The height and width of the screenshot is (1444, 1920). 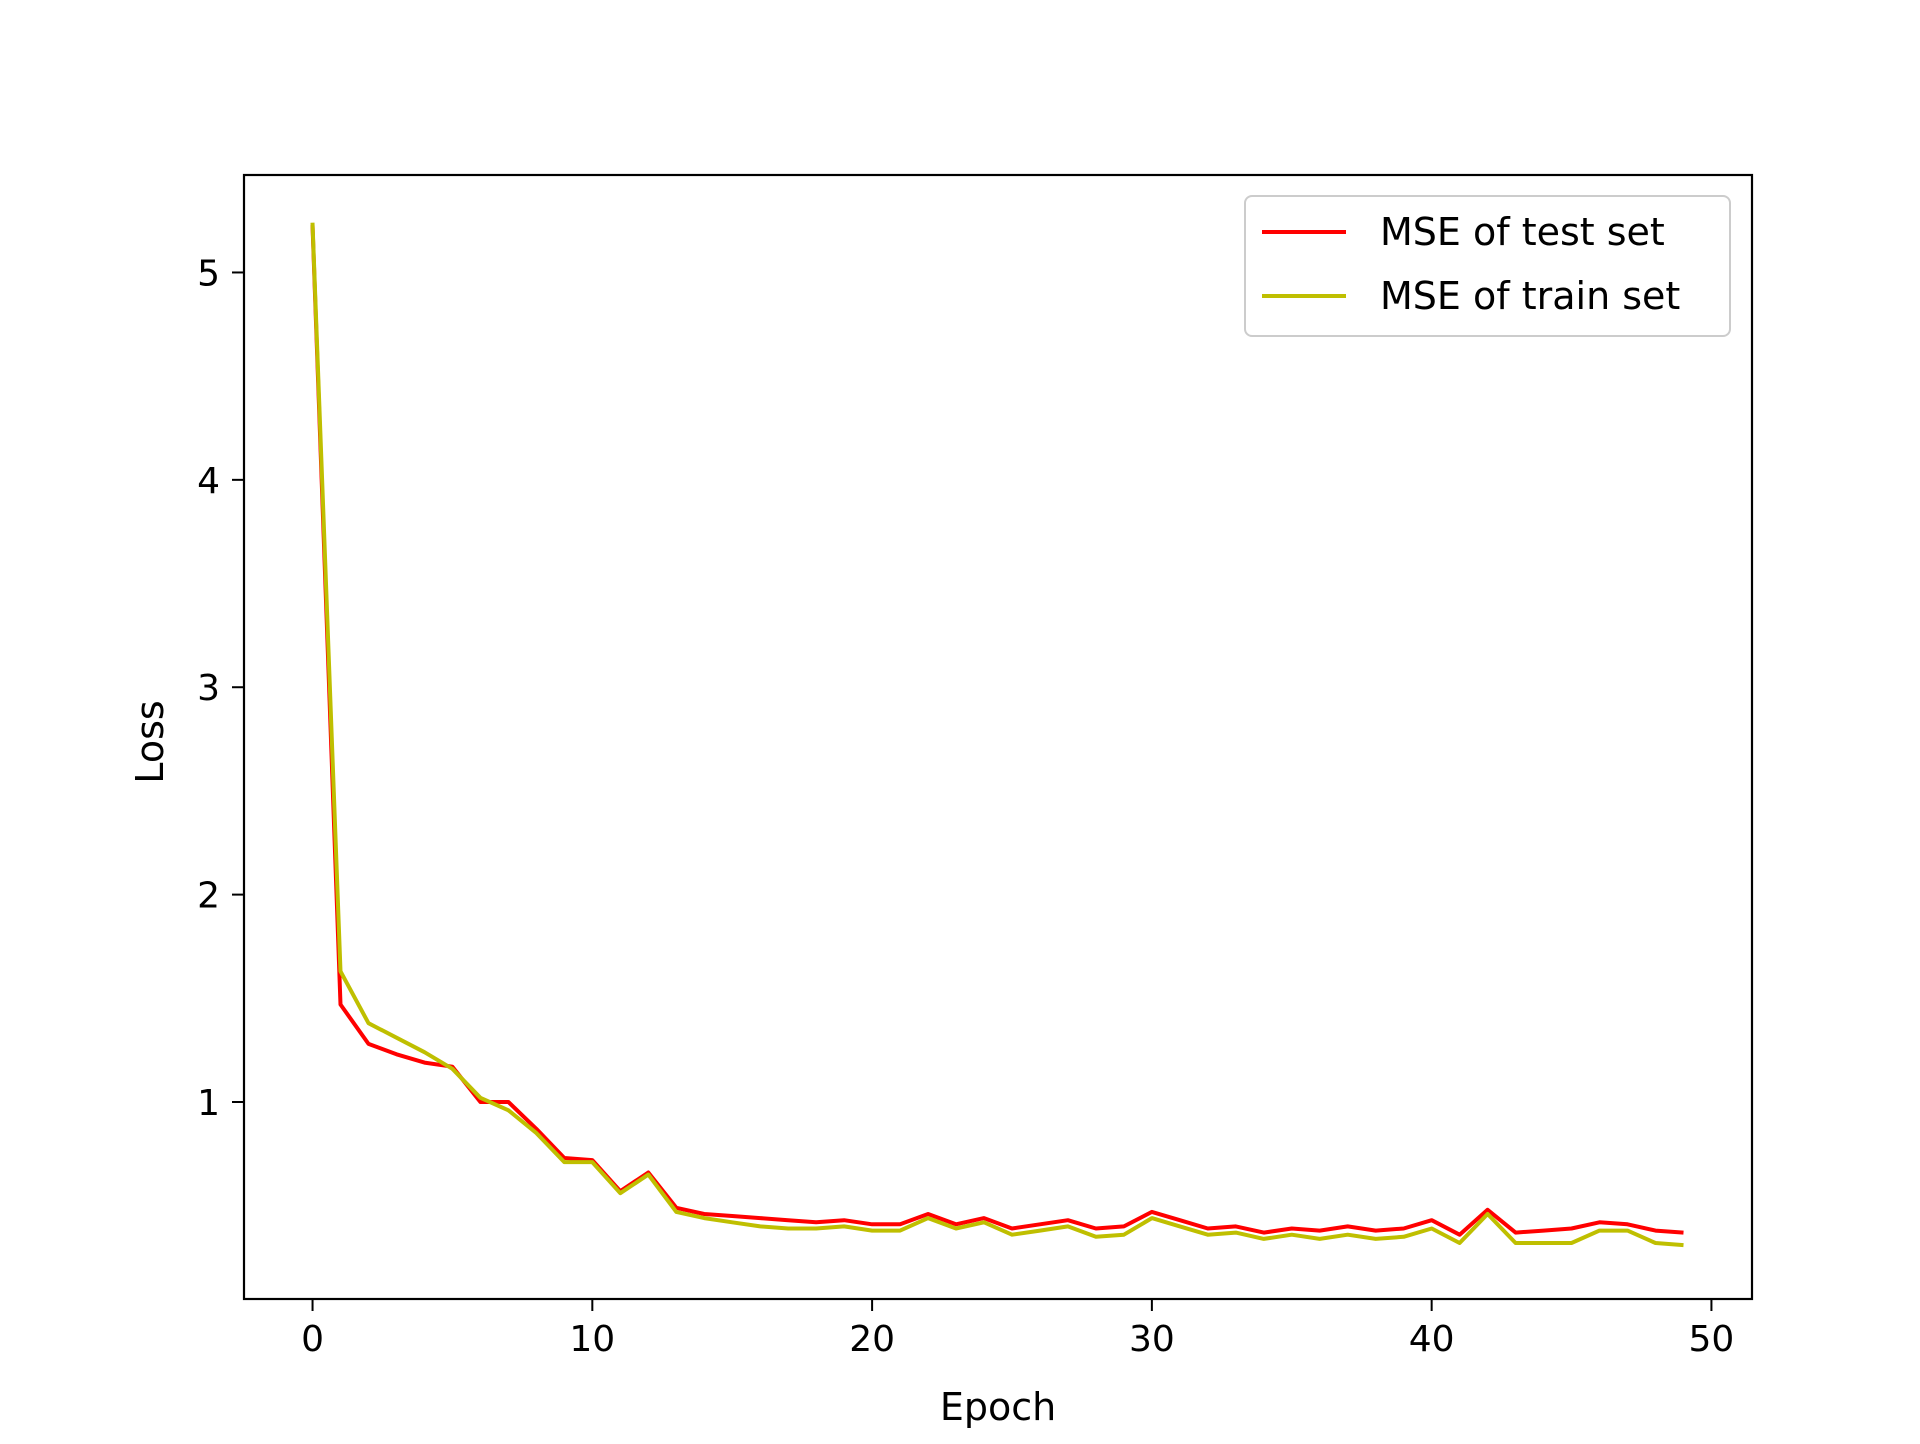 I want to click on legend-label-test: MSE of test set, so click(x=1522, y=232).